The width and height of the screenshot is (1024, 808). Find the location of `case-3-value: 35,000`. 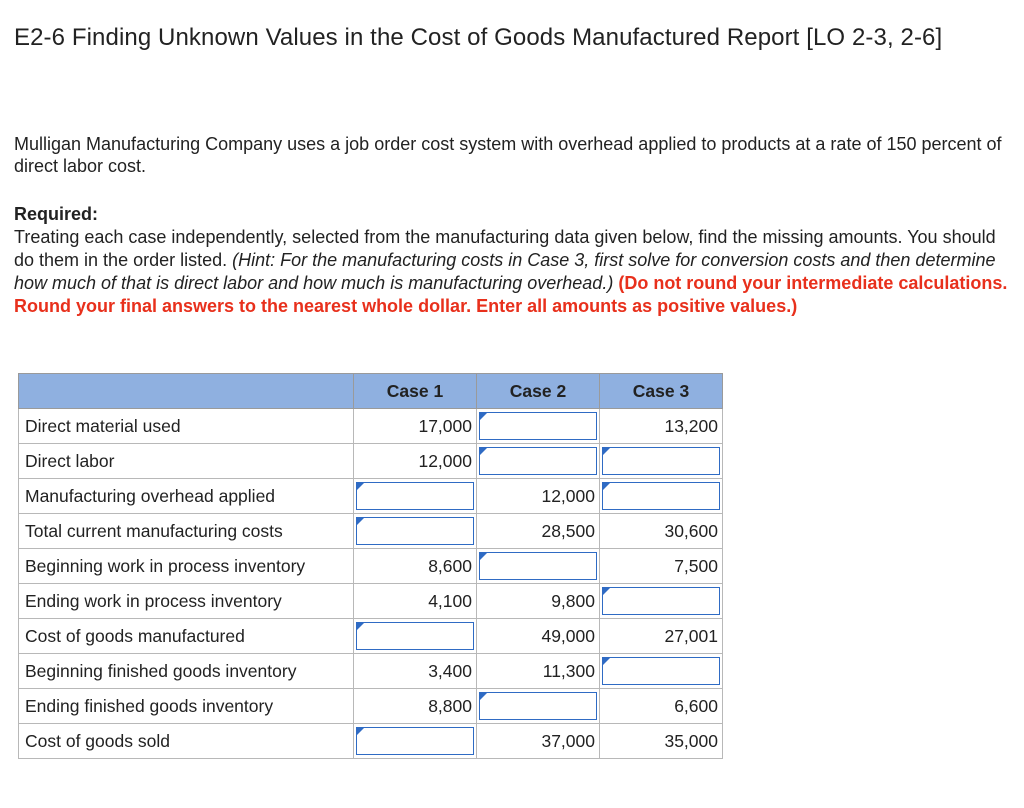

case-3-value: 35,000 is located at coordinates (661, 741).